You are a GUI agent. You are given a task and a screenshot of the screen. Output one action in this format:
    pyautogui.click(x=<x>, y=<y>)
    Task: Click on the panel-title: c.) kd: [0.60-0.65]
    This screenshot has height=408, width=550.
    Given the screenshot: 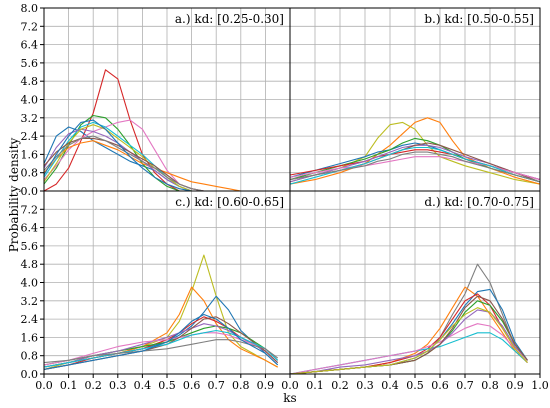 What is the action you would take?
    pyautogui.click(x=229, y=202)
    